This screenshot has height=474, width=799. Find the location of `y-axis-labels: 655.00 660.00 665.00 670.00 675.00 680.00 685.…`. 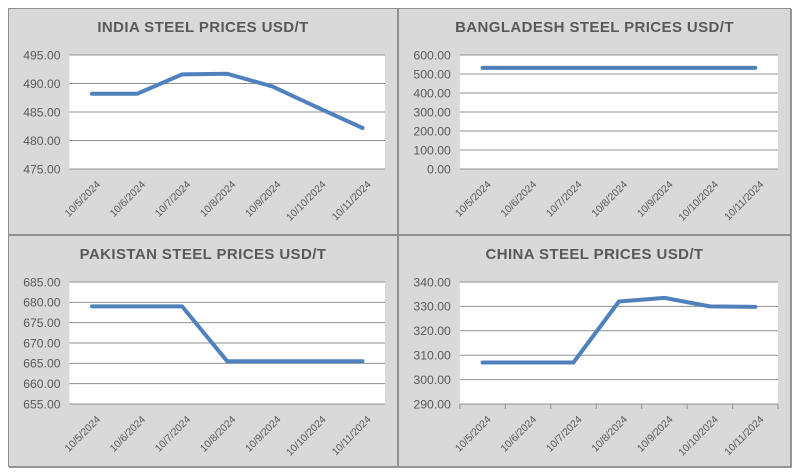

y-axis-labels: 655.00 660.00 665.00 670.00 675.00 680.00 685.… is located at coordinates (41, 343).